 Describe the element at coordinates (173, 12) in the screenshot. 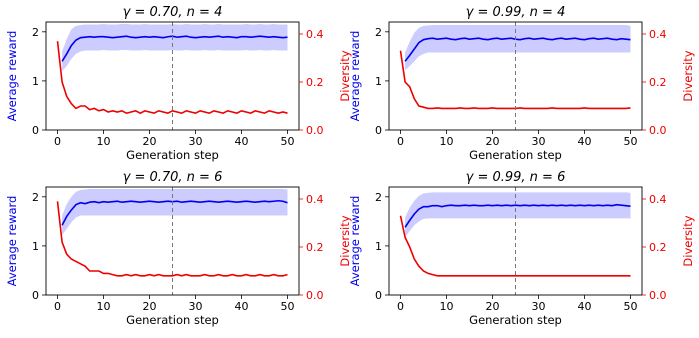

I see `chart-title: γ = 0.70, n = 4` at that location.